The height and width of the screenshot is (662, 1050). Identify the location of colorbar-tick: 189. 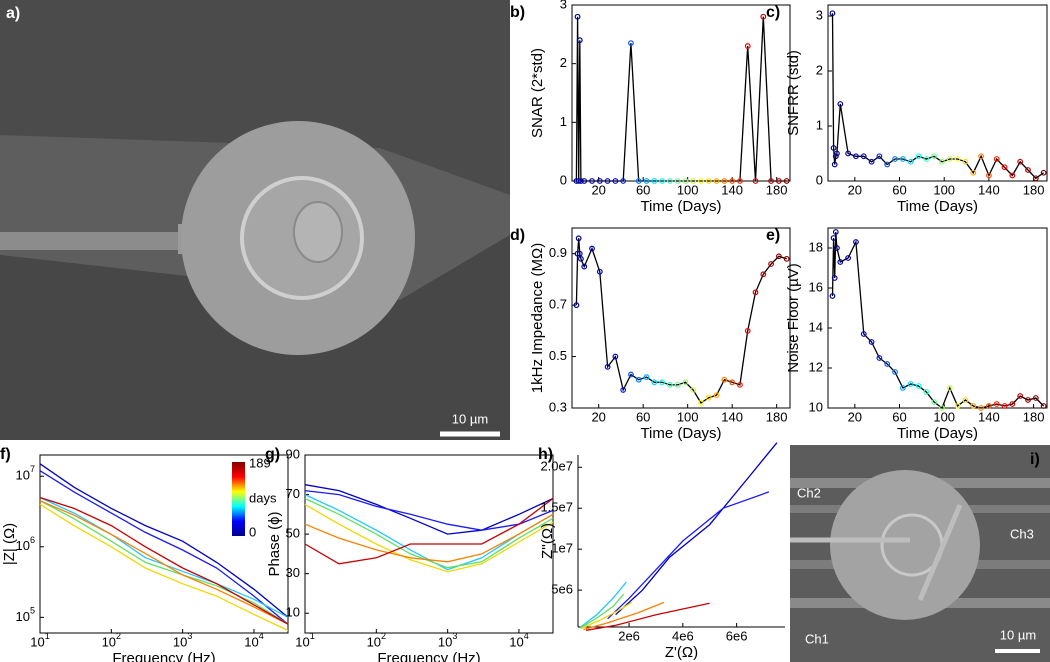
(260, 462).